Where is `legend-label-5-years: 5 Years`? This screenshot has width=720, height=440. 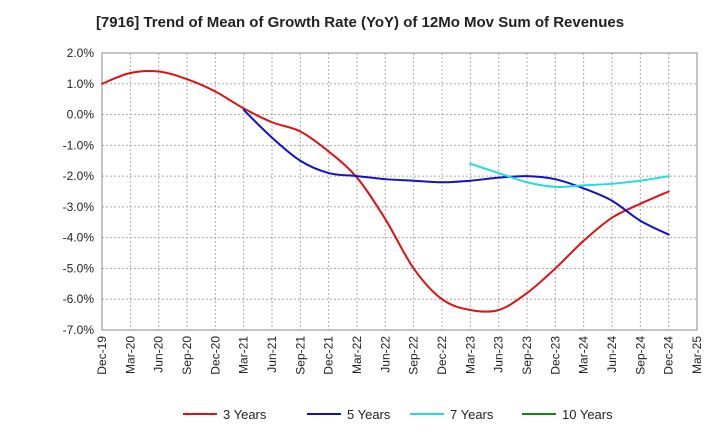 legend-label-5-years: 5 Years is located at coordinates (369, 414).